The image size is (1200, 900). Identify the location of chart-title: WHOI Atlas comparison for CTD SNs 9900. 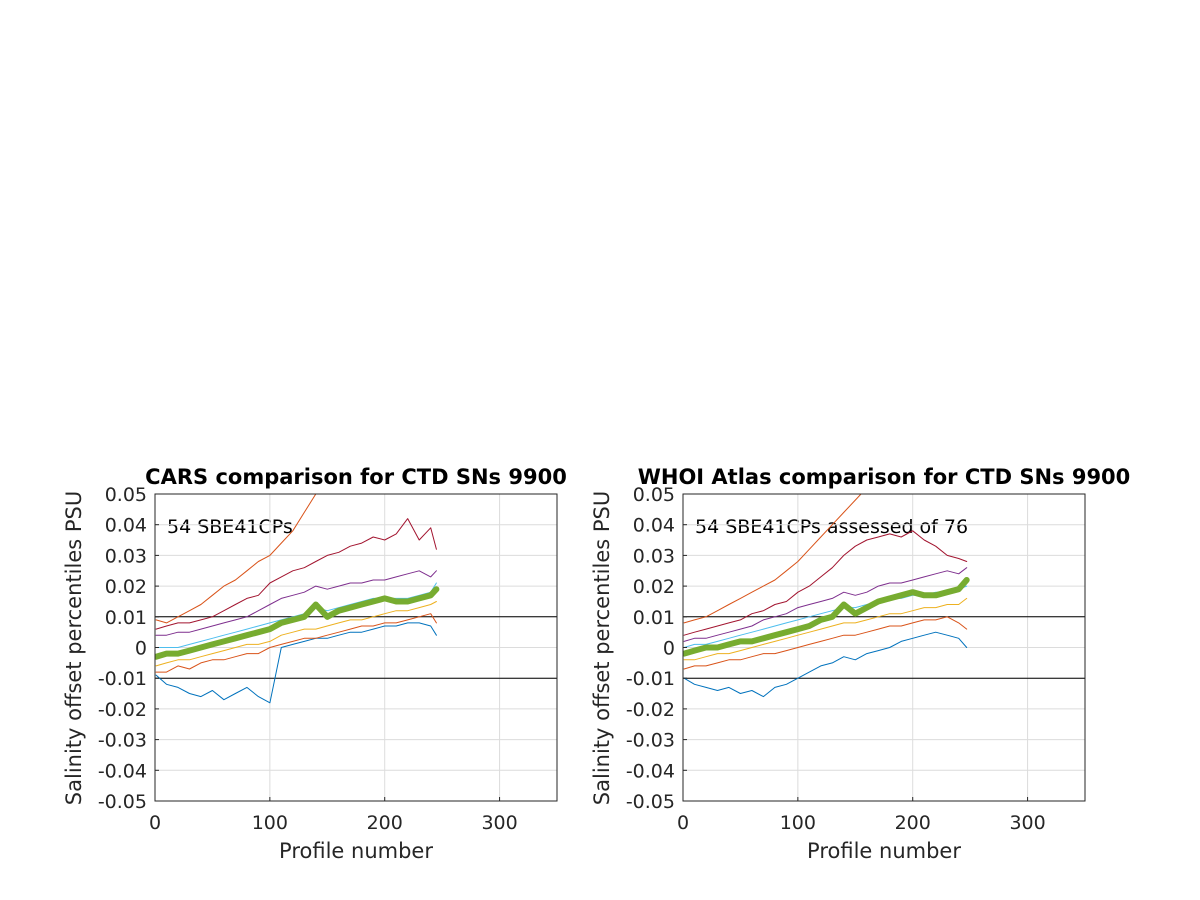
(884, 477).